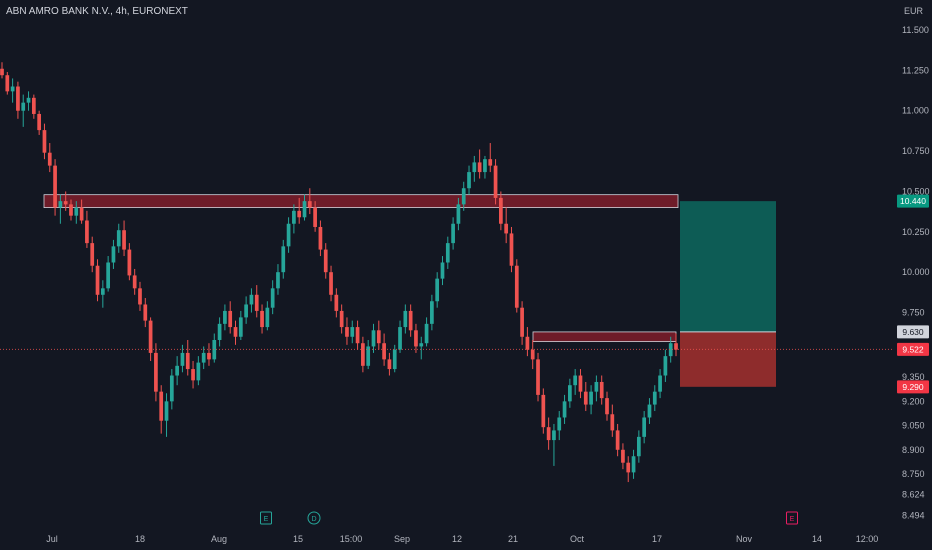 Image resolution: width=932 pixels, height=550 pixels. I want to click on y-tick-label: 10.000, so click(916, 272).